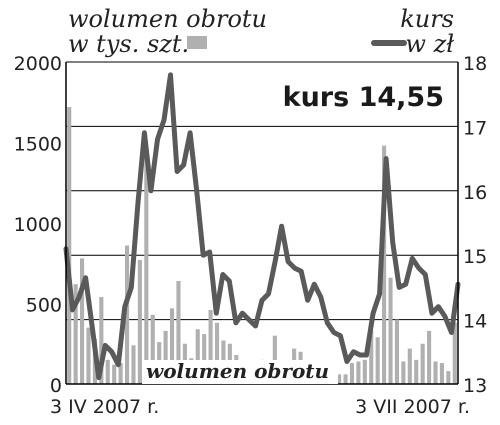 This screenshot has width=500, height=425. I want to click on legend-volume-line2: w tys. szt., so click(128, 44).